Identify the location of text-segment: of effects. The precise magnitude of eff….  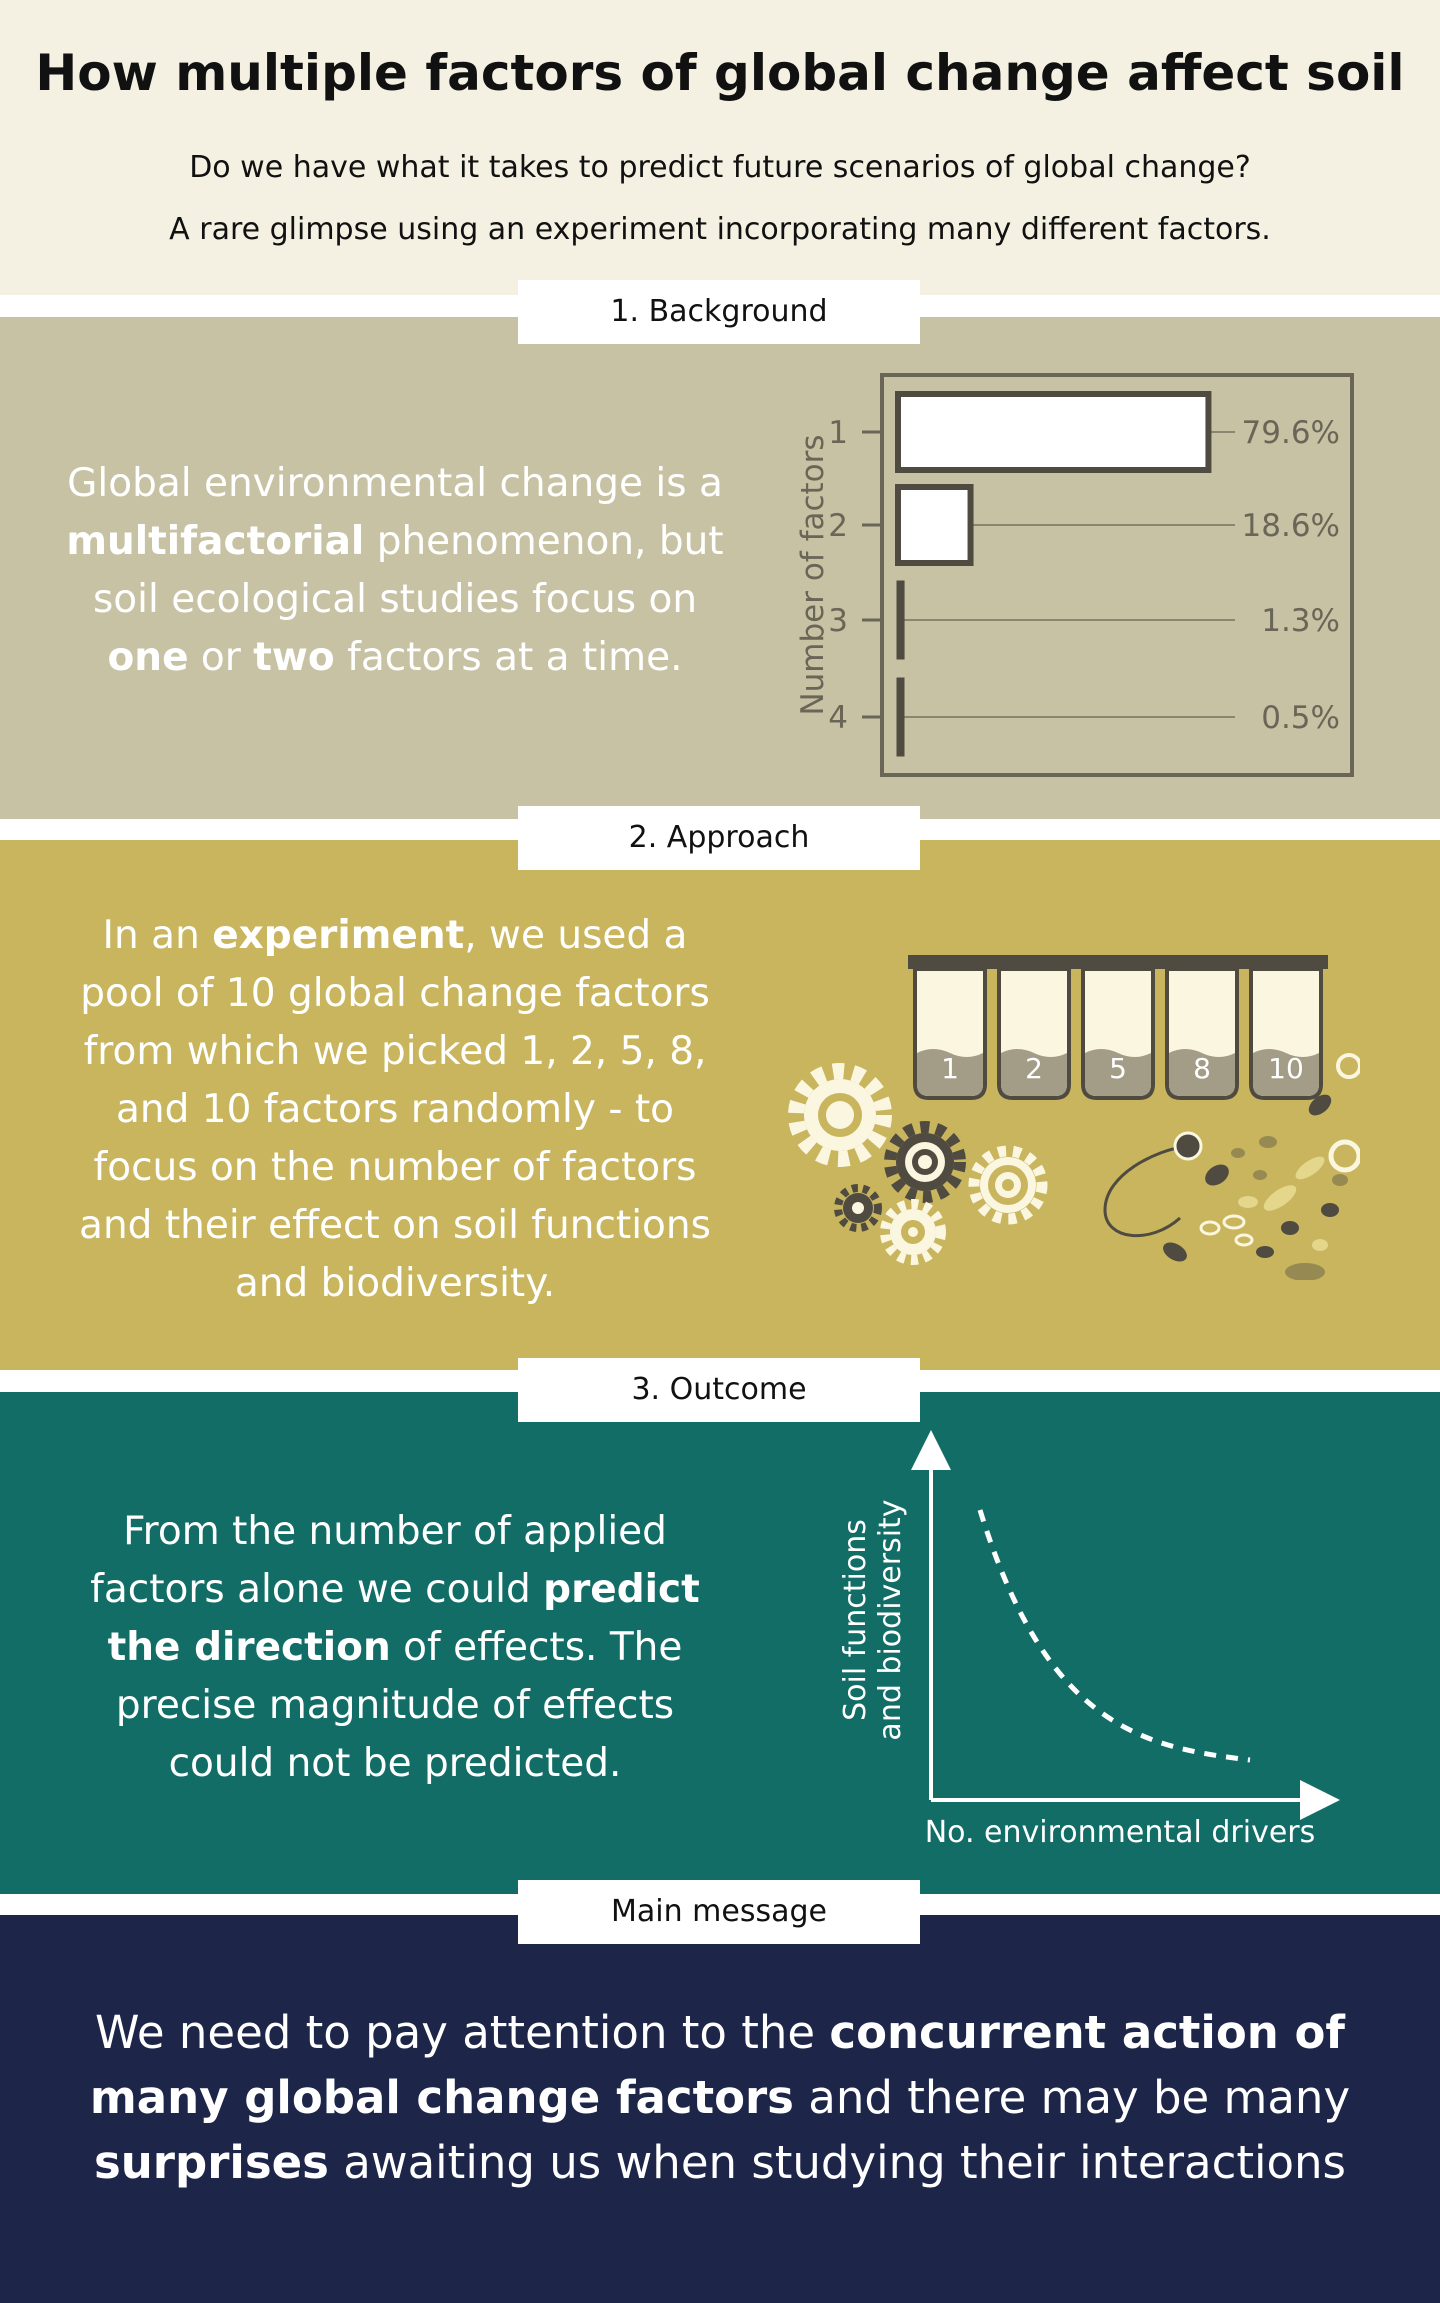
(399, 1705).